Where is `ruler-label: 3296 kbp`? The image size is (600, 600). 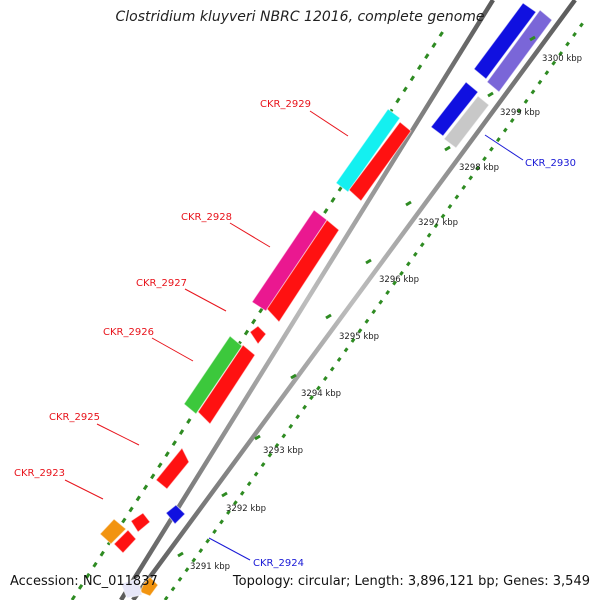
ruler-label: 3296 kbp is located at coordinates (399, 280).